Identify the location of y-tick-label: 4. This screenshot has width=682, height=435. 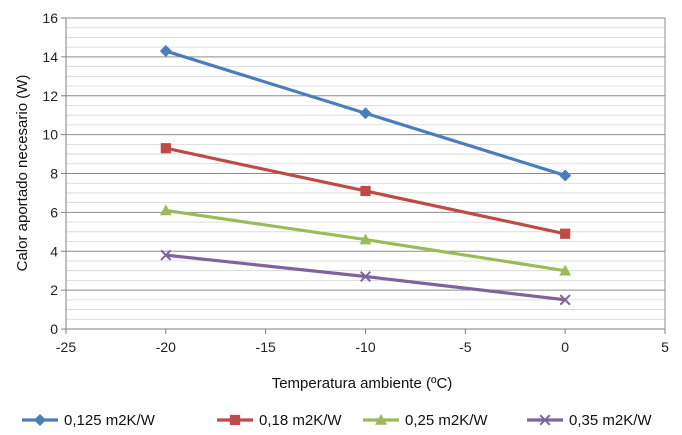
(54, 251).